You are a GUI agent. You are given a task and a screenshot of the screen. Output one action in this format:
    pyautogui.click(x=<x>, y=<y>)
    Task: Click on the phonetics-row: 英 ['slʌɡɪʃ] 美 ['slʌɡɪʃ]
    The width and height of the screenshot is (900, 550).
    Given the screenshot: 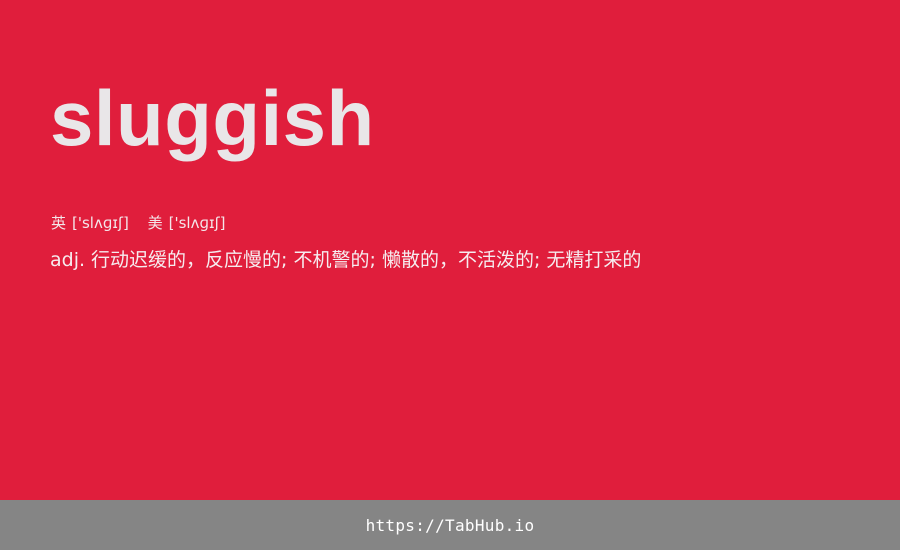 What is the action you would take?
    pyautogui.click(x=145, y=223)
    